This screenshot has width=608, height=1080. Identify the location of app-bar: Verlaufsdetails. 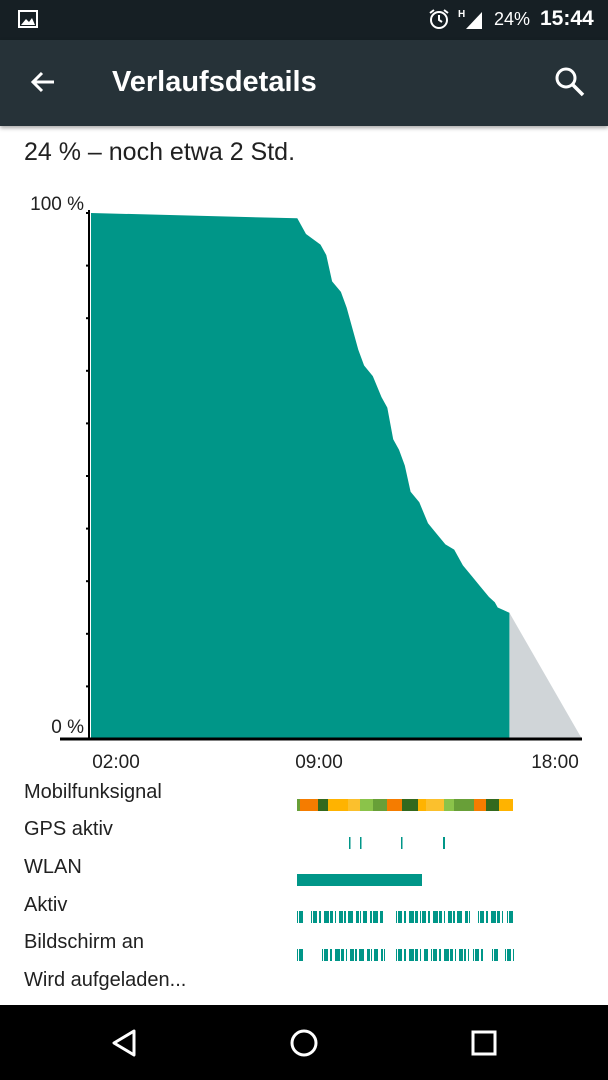
(304, 83).